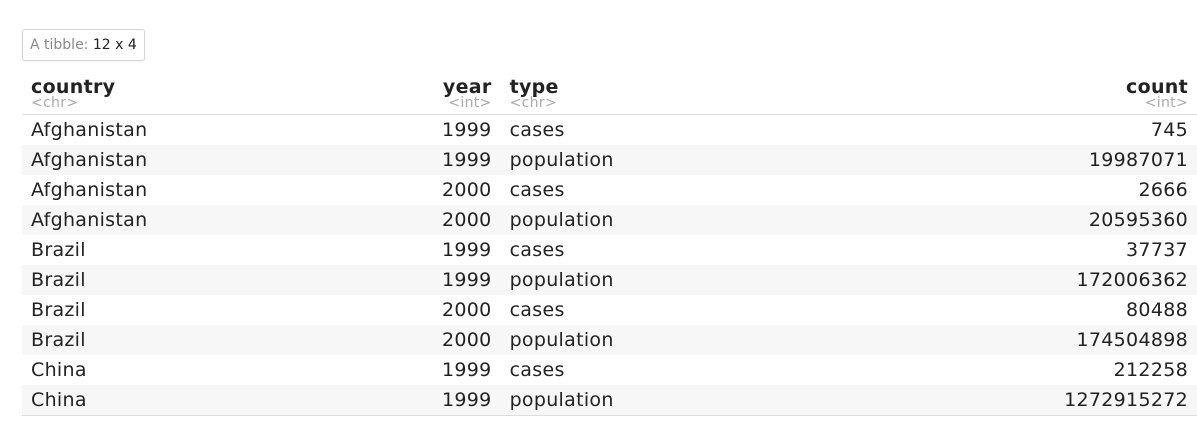 This screenshot has height=429, width=1197. I want to click on table-row: Afghanistan 1999 population 19987071, so click(609, 160).